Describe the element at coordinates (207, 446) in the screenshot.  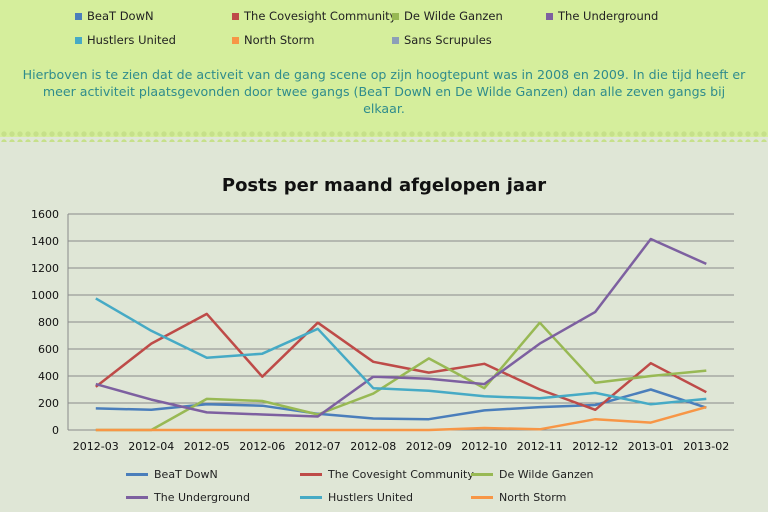
I see `x-tick-label: 2012-05` at that location.